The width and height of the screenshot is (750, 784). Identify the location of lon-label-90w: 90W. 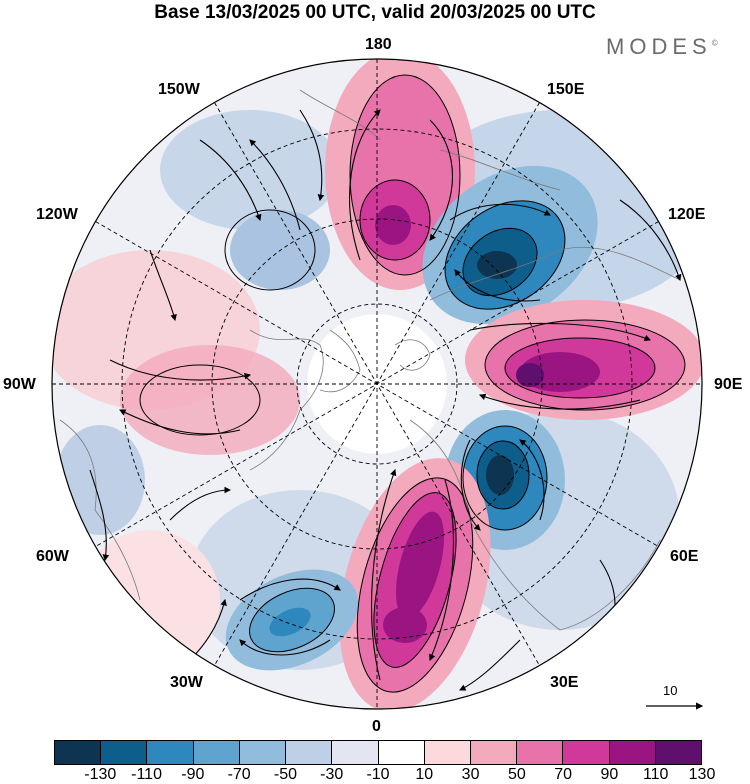
(19, 384).